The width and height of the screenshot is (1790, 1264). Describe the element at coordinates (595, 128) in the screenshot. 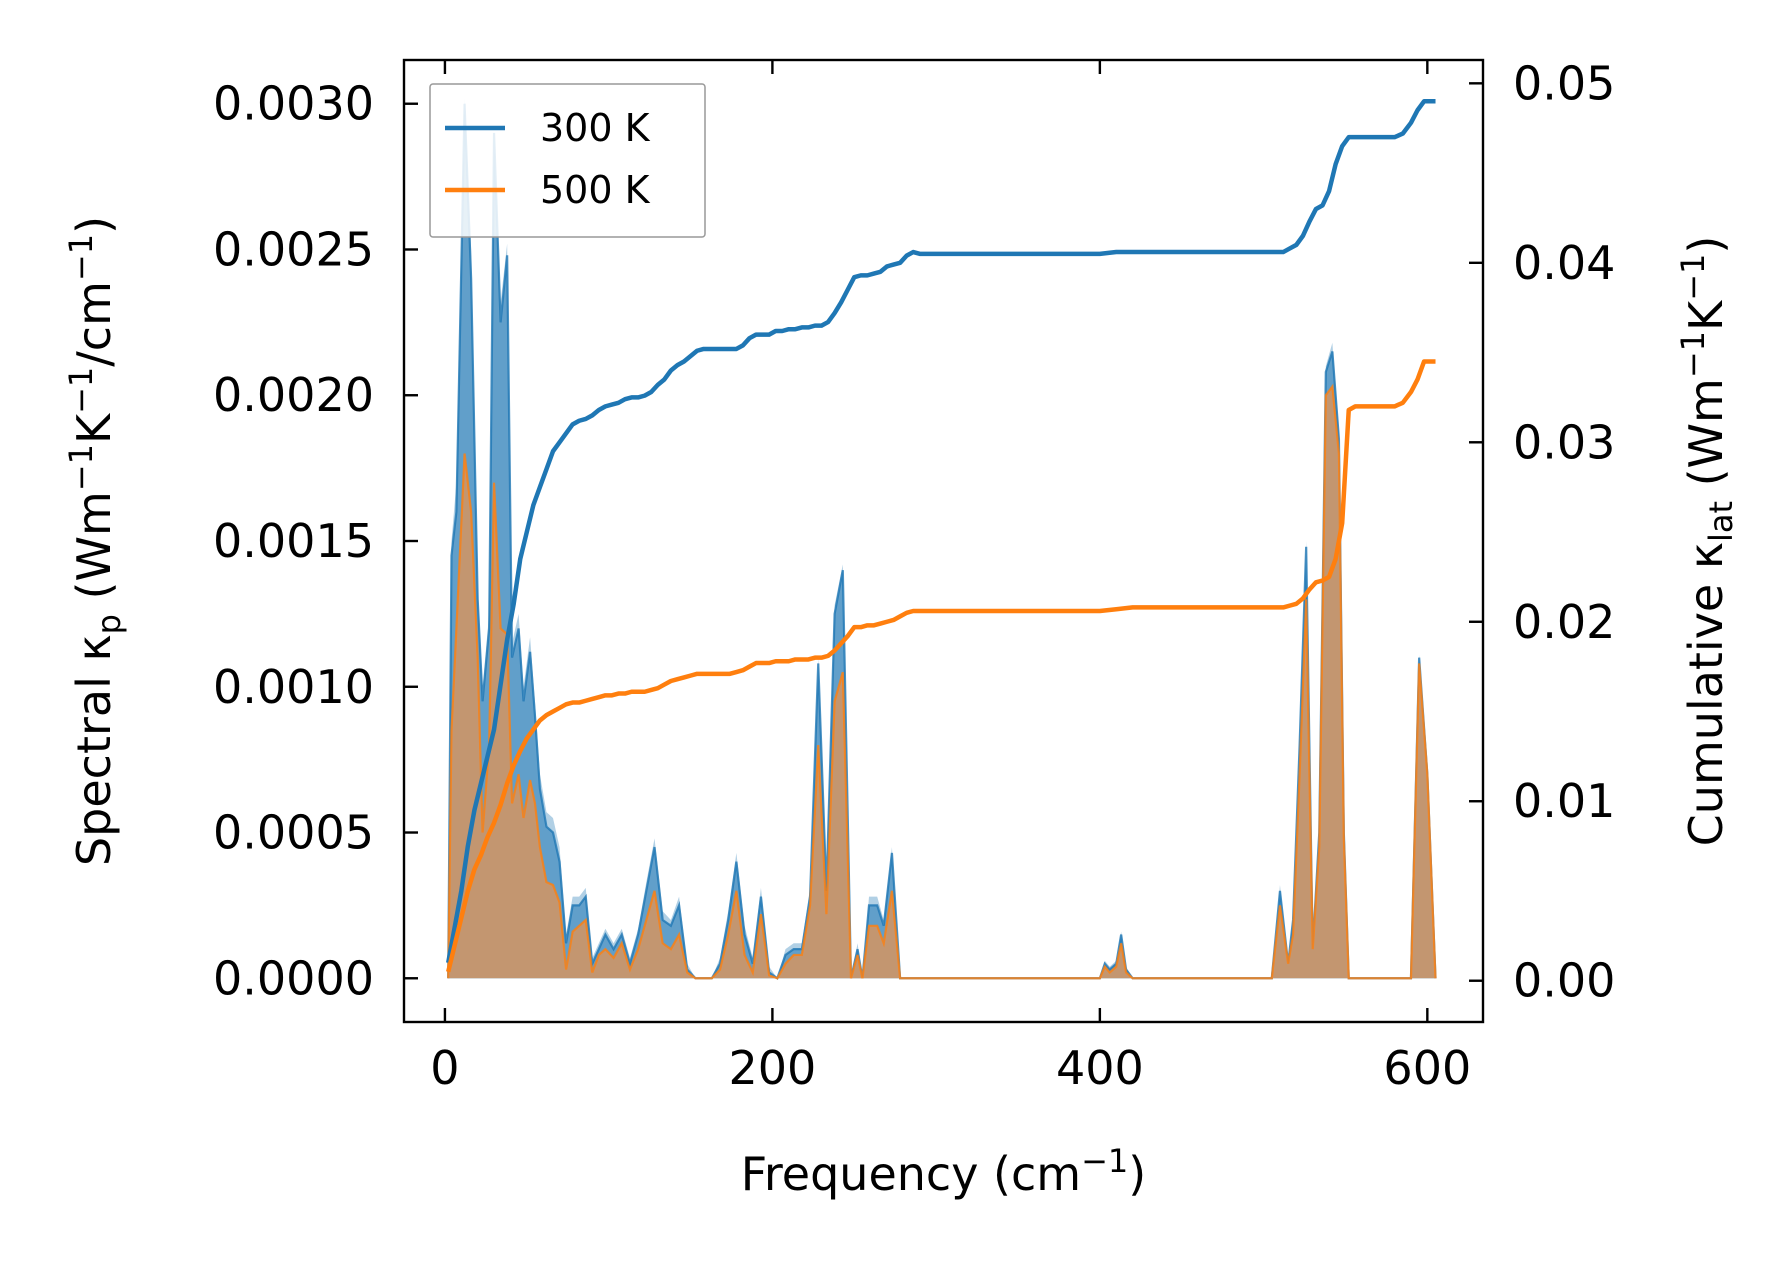

I see `legend-label-300k: 300 K` at that location.